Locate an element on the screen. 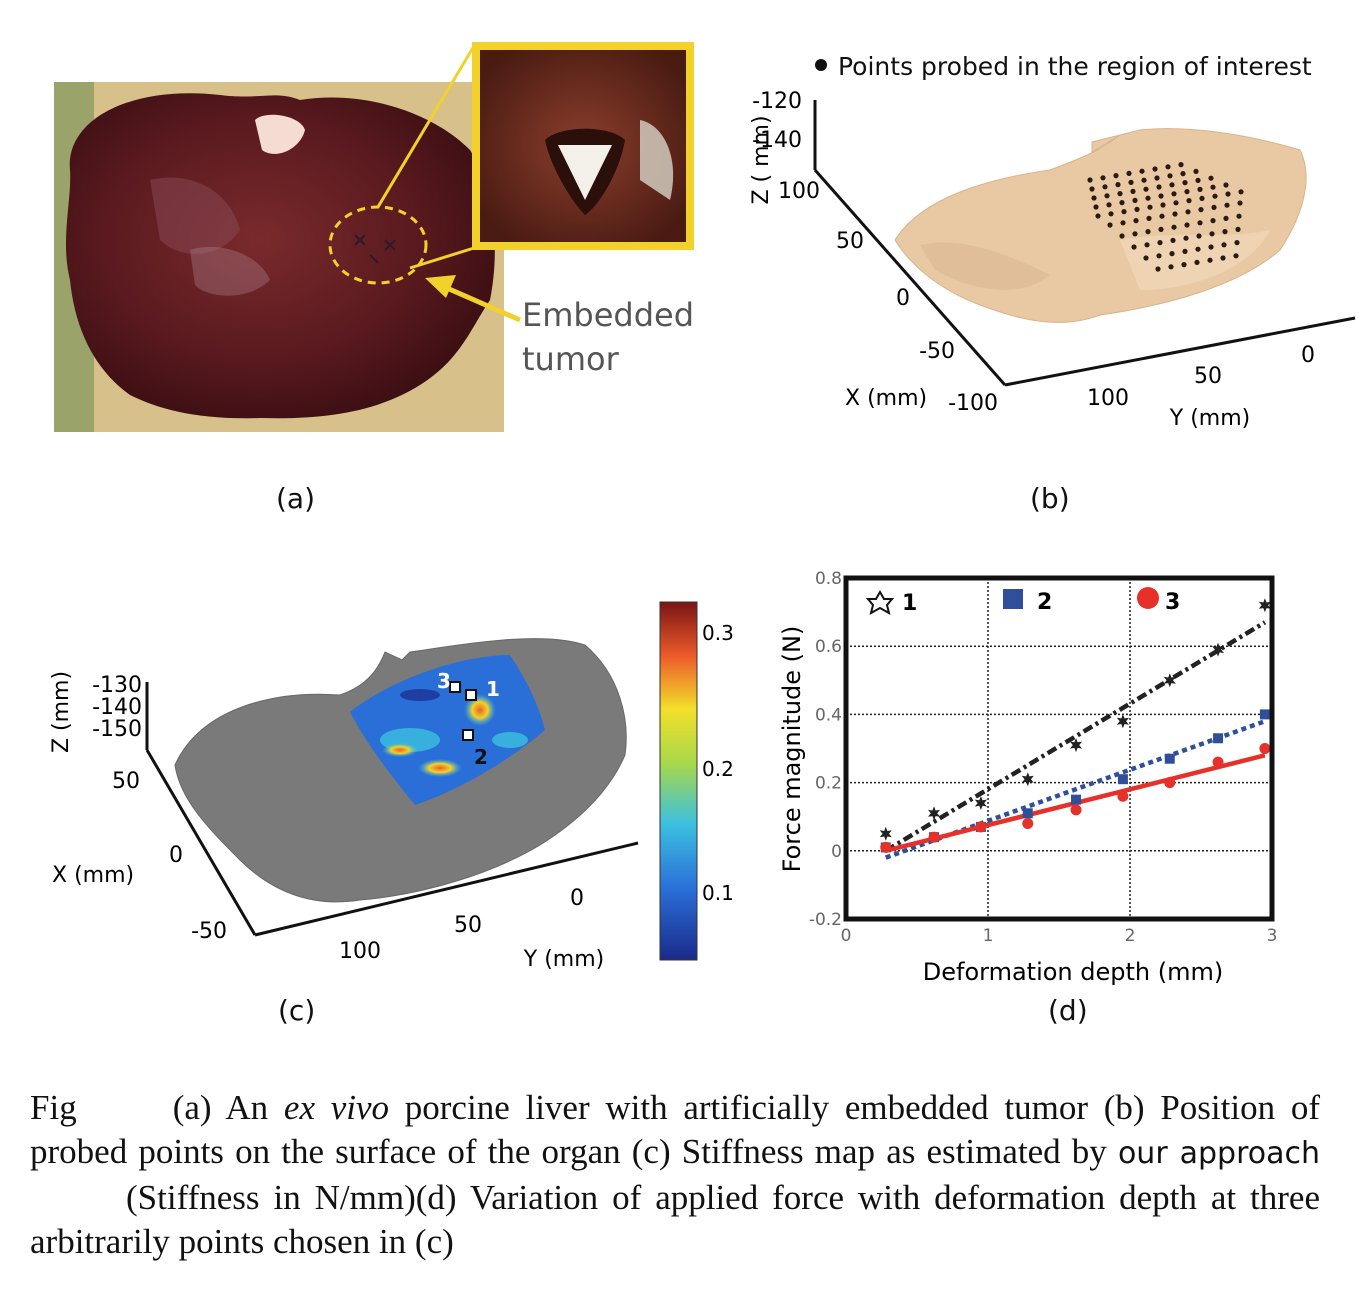  x-tick: 0 is located at coordinates (903, 298).